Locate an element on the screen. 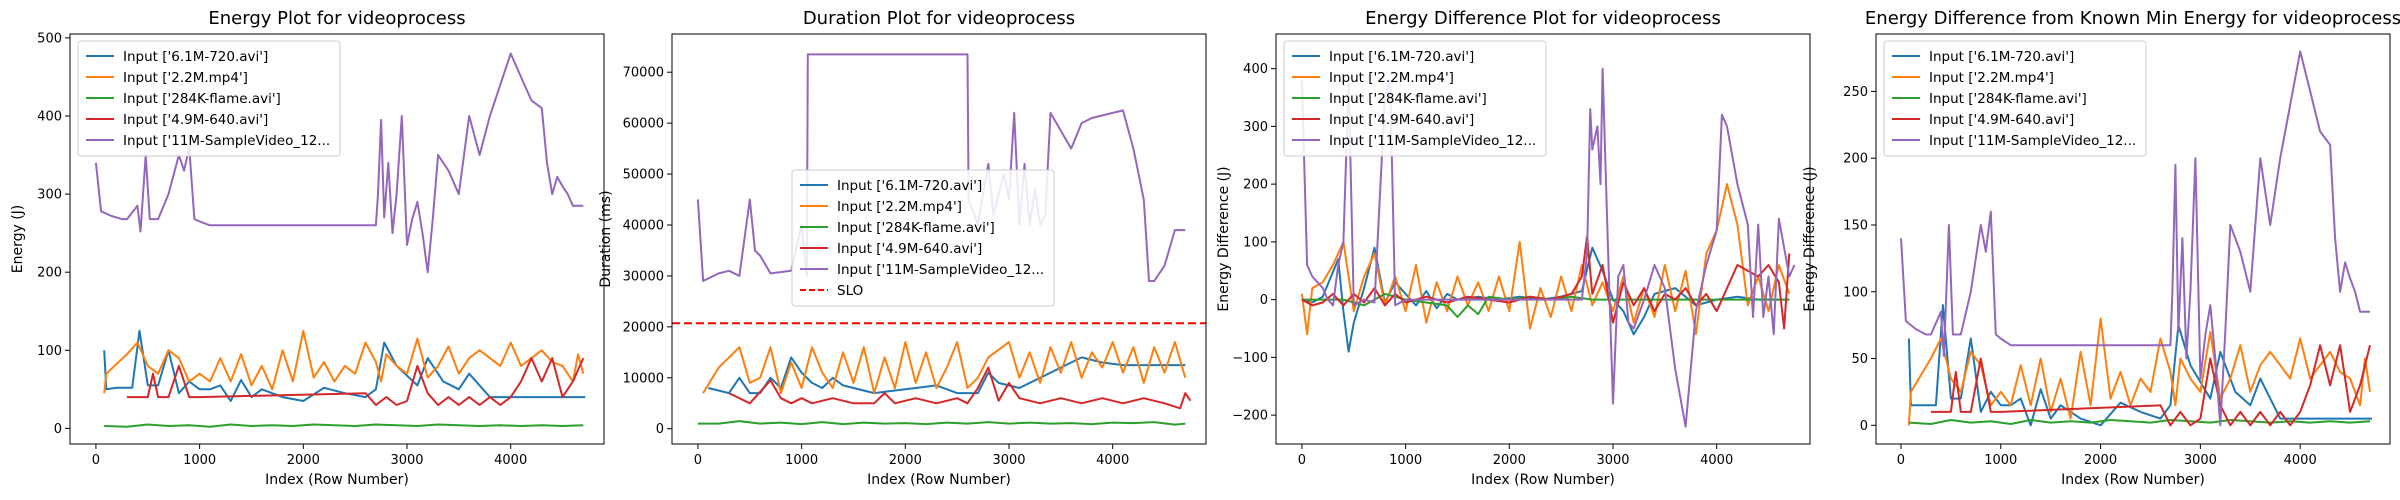 This screenshot has width=2400, height=500. y-tick-label: 400 is located at coordinates (49, 117).